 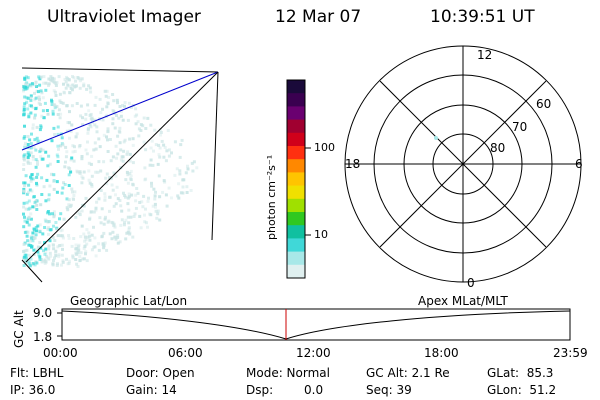 What do you see at coordinates (271, 197) in the screenshot?
I see `colorbar-unit-label: photon cm⁻²s⁻¹` at bounding box center [271, 197].